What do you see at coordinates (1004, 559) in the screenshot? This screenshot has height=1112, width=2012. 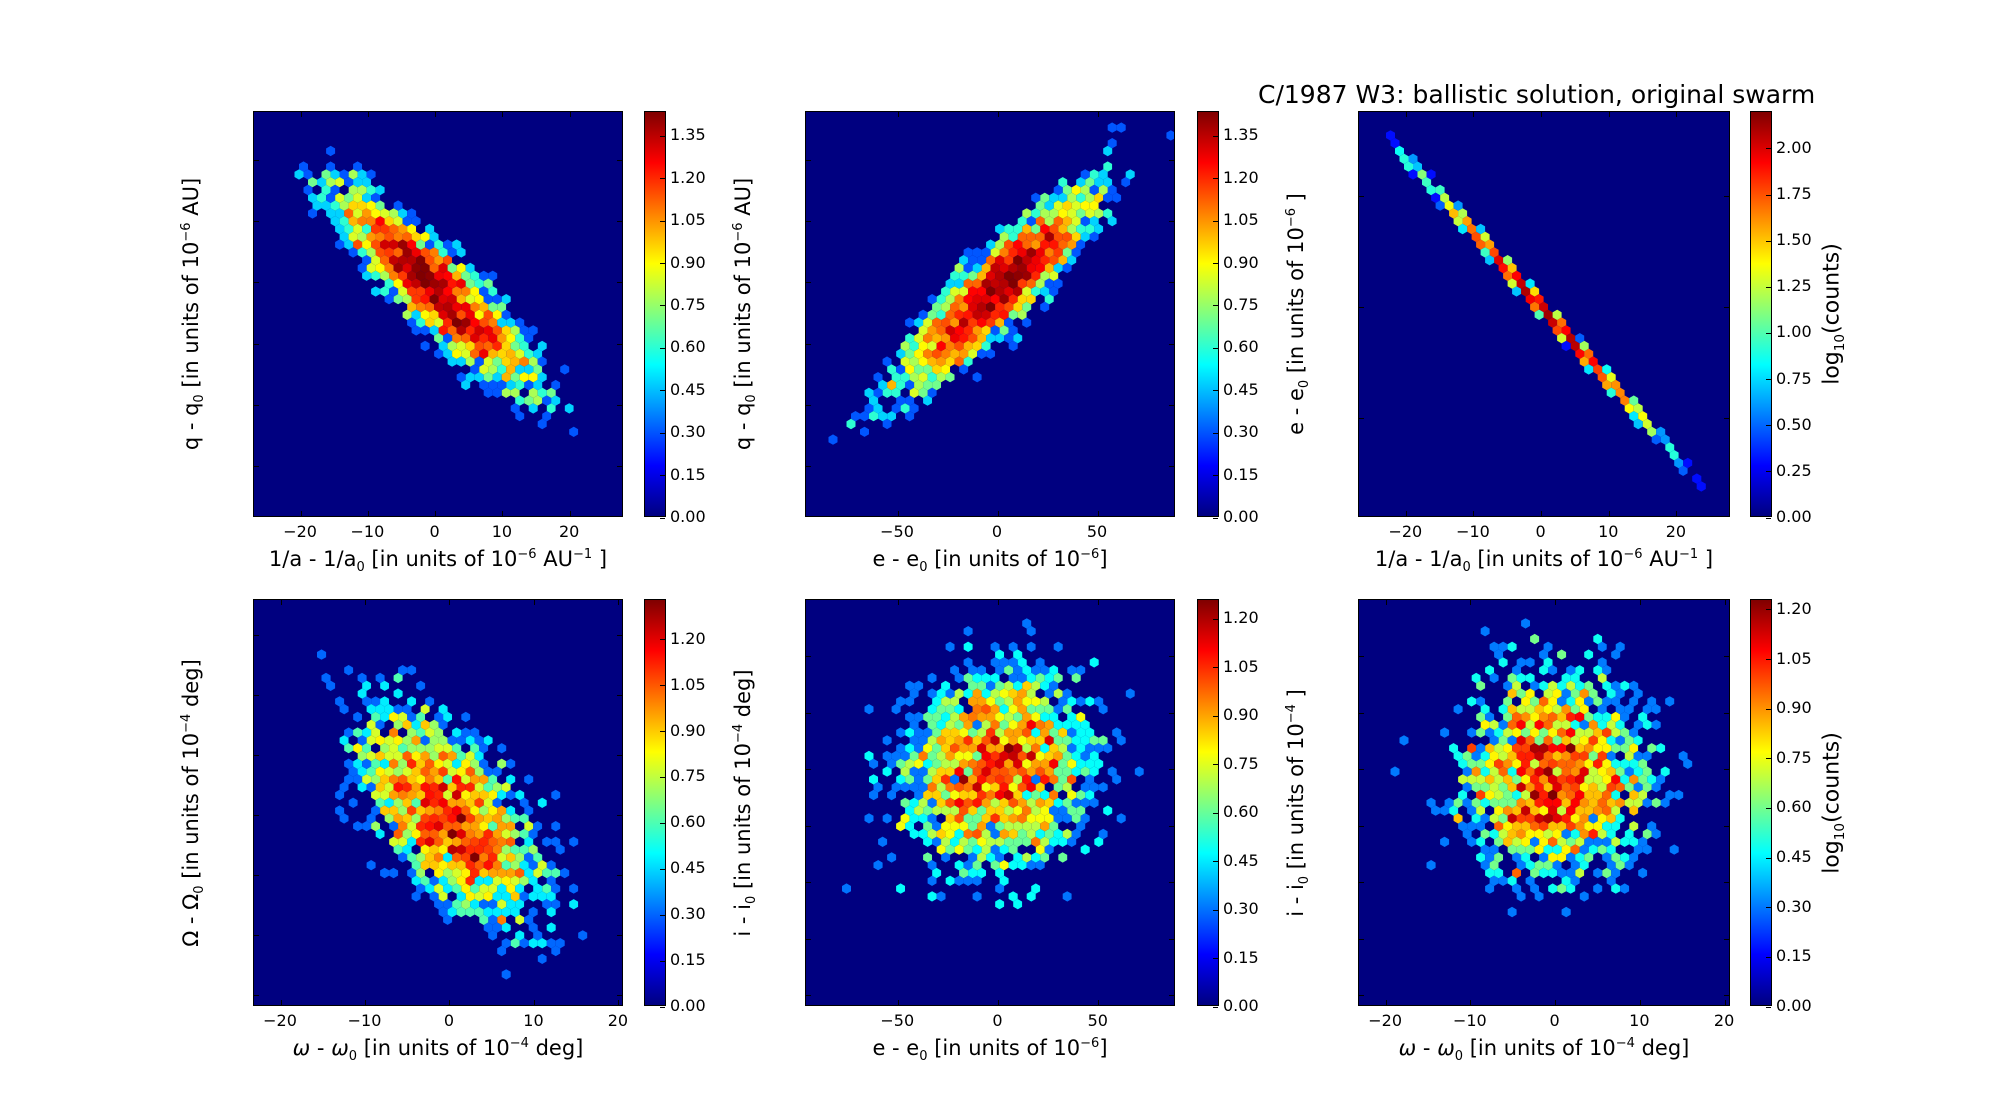 I see `label-text: [in units of 10` at bounding box center [1004, 559].